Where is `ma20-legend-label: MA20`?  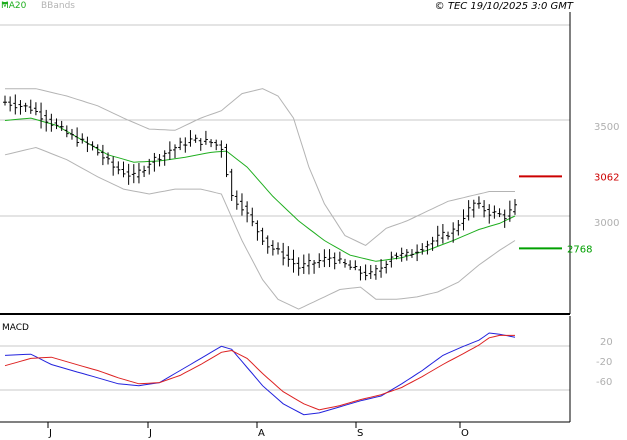 ma20-legend-label: MA20 is located at coordinates (14, 6).